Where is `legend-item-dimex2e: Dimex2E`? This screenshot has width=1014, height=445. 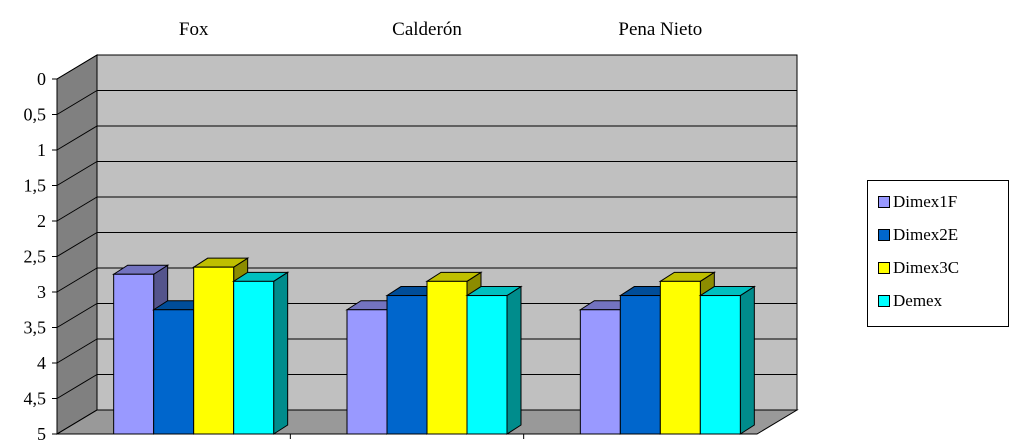
legend-item-dimex2e: Dimex2E is located at coordinates (918, 235).